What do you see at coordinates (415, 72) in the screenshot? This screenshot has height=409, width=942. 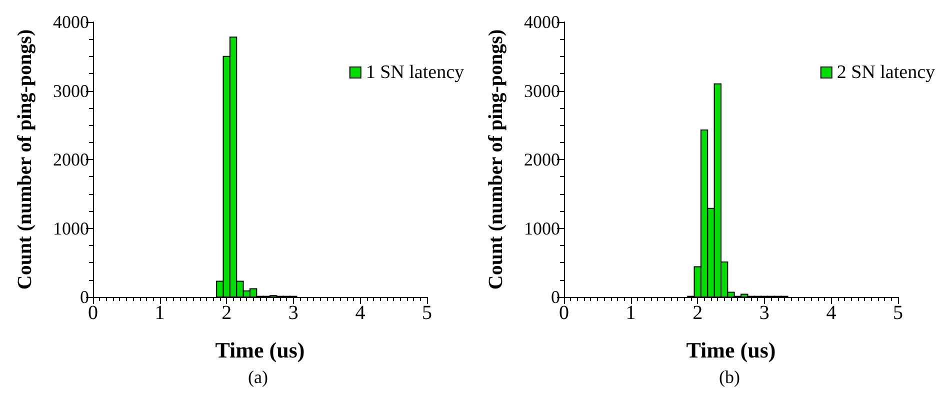 I see `legend-label: 1 SN latency` at bounding box center [415, 72].